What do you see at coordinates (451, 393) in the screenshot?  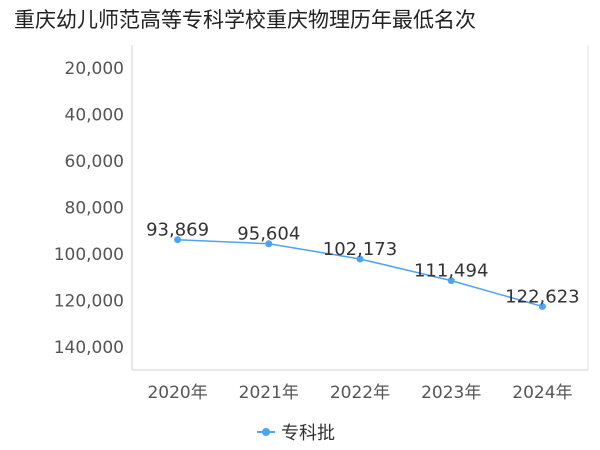 I see `x-tick-label: 2023年` at bounding box center [451, 393].